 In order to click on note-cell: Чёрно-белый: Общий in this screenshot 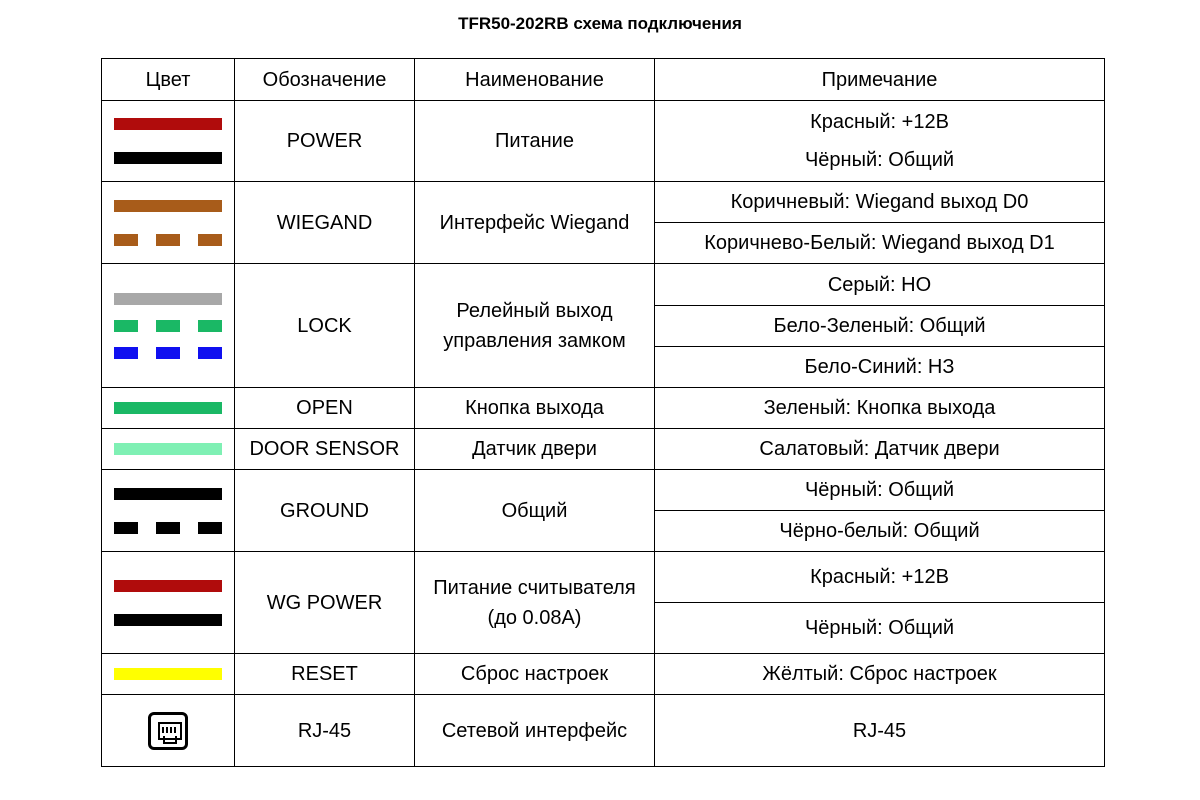, I will do `click(879, 531)`.